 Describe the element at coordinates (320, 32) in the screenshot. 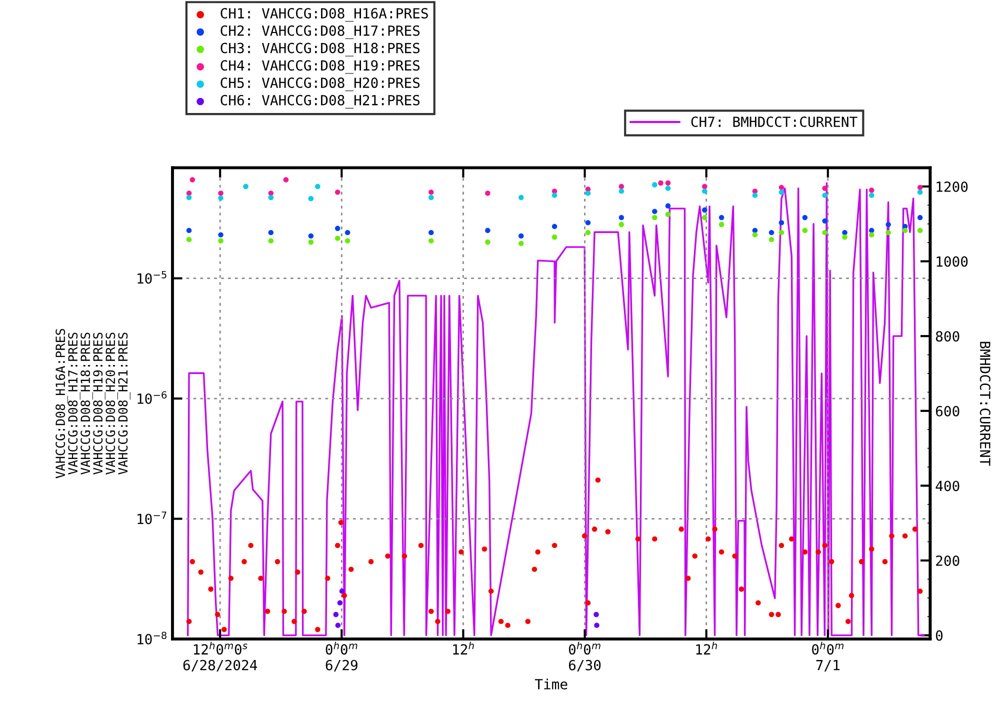

I see `legend-label: CH2: VAHCCG:D08_H17:PRES` at that location.